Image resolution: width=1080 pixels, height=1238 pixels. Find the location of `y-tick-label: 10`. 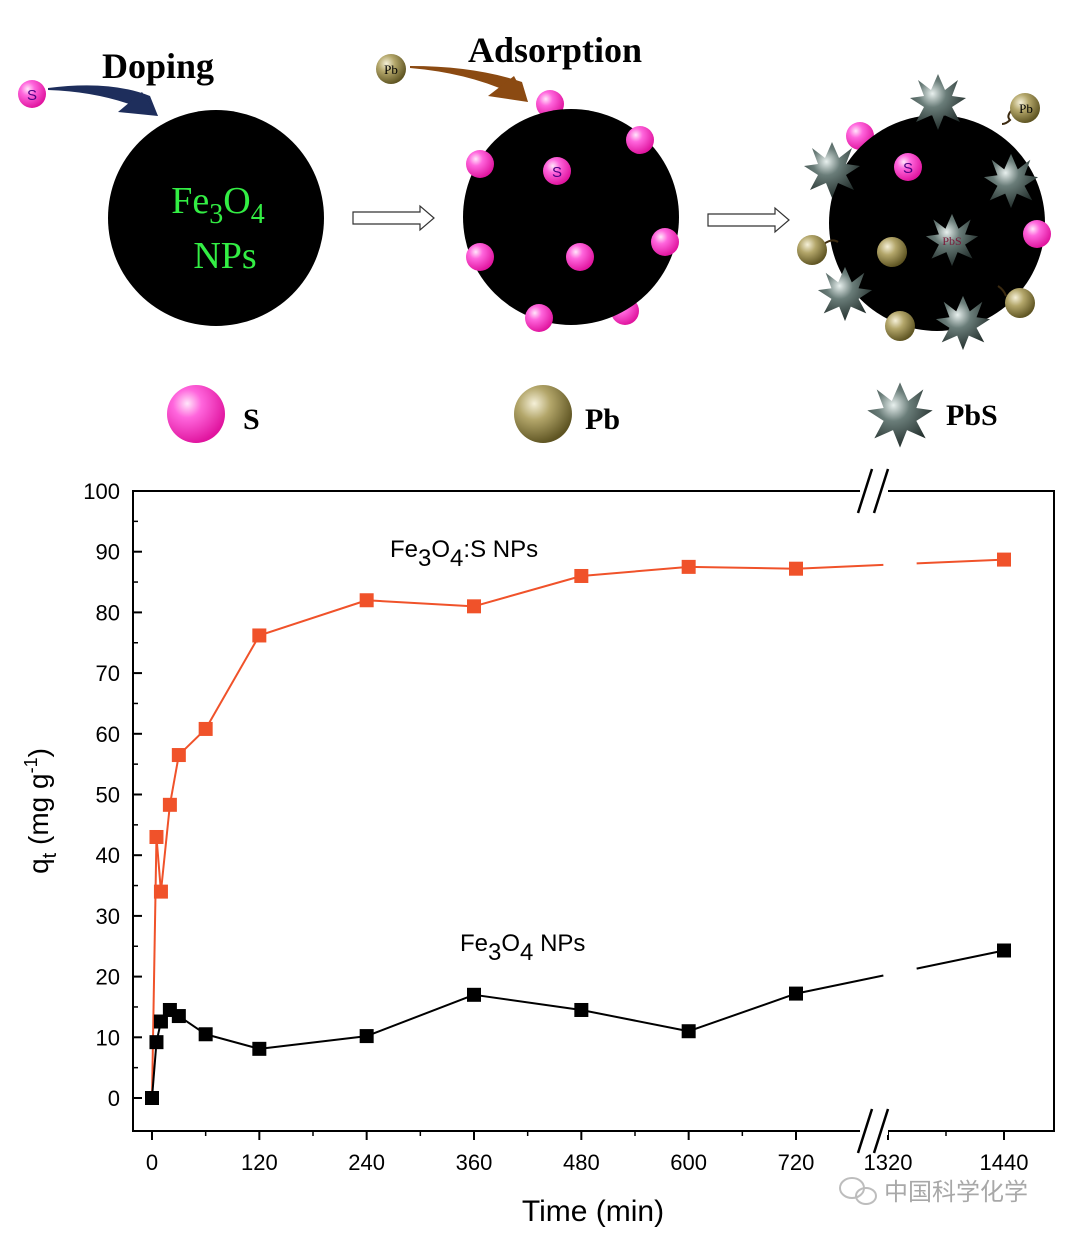

y-tick-label: 10 is located at coordinates (108, 1037).